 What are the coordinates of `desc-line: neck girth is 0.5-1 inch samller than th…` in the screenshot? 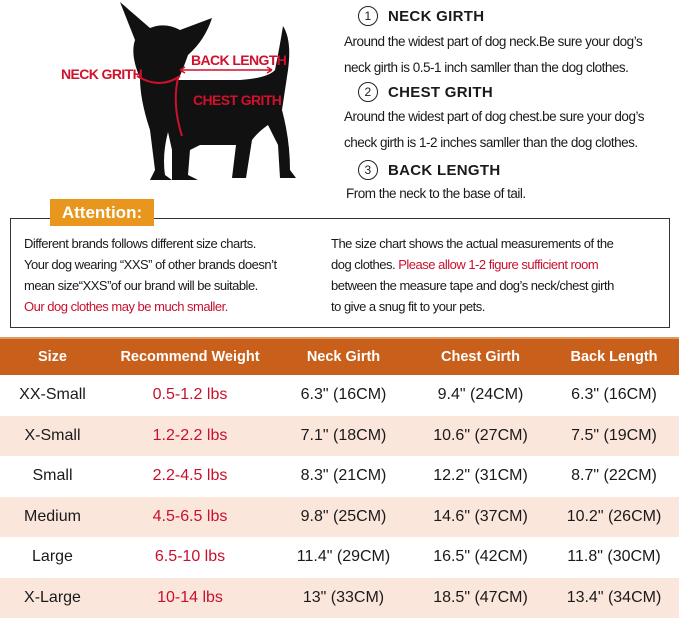 It's located at (486, 67).